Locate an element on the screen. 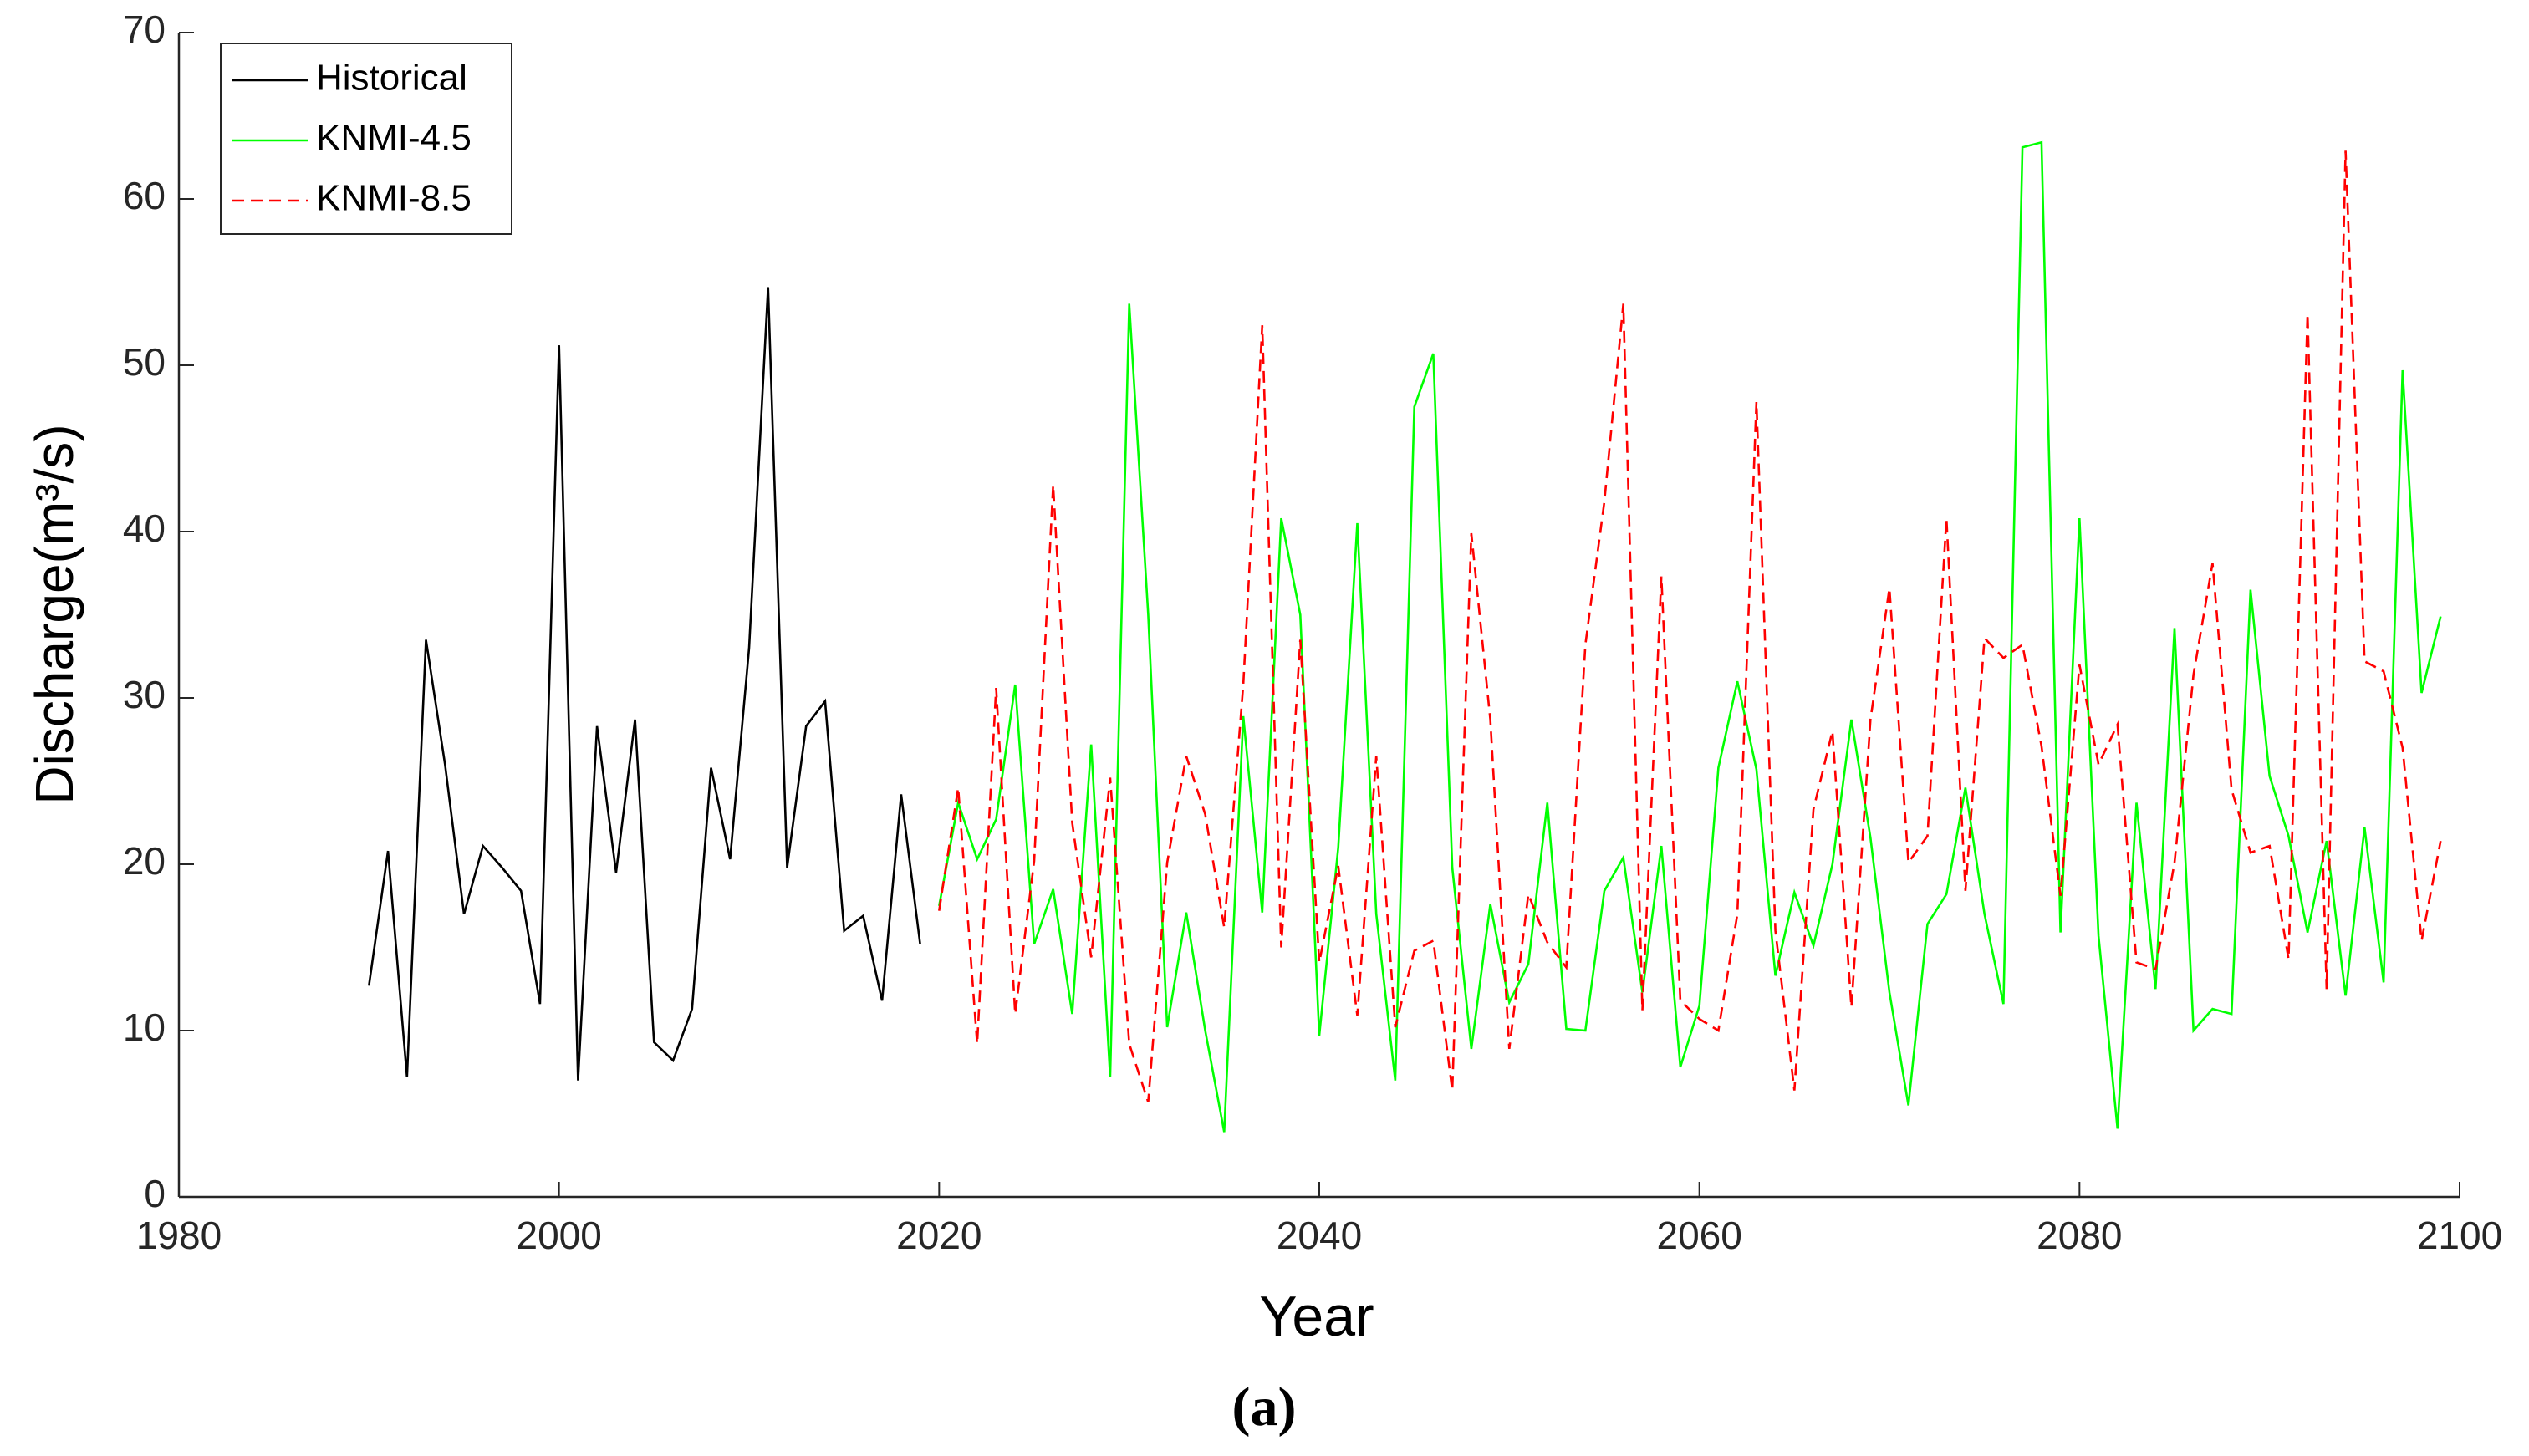 Image resolution: width=2529 pixels, height=1456 pixels. legend-label: KNMI-8.5 is located at coordinates (394, 198).